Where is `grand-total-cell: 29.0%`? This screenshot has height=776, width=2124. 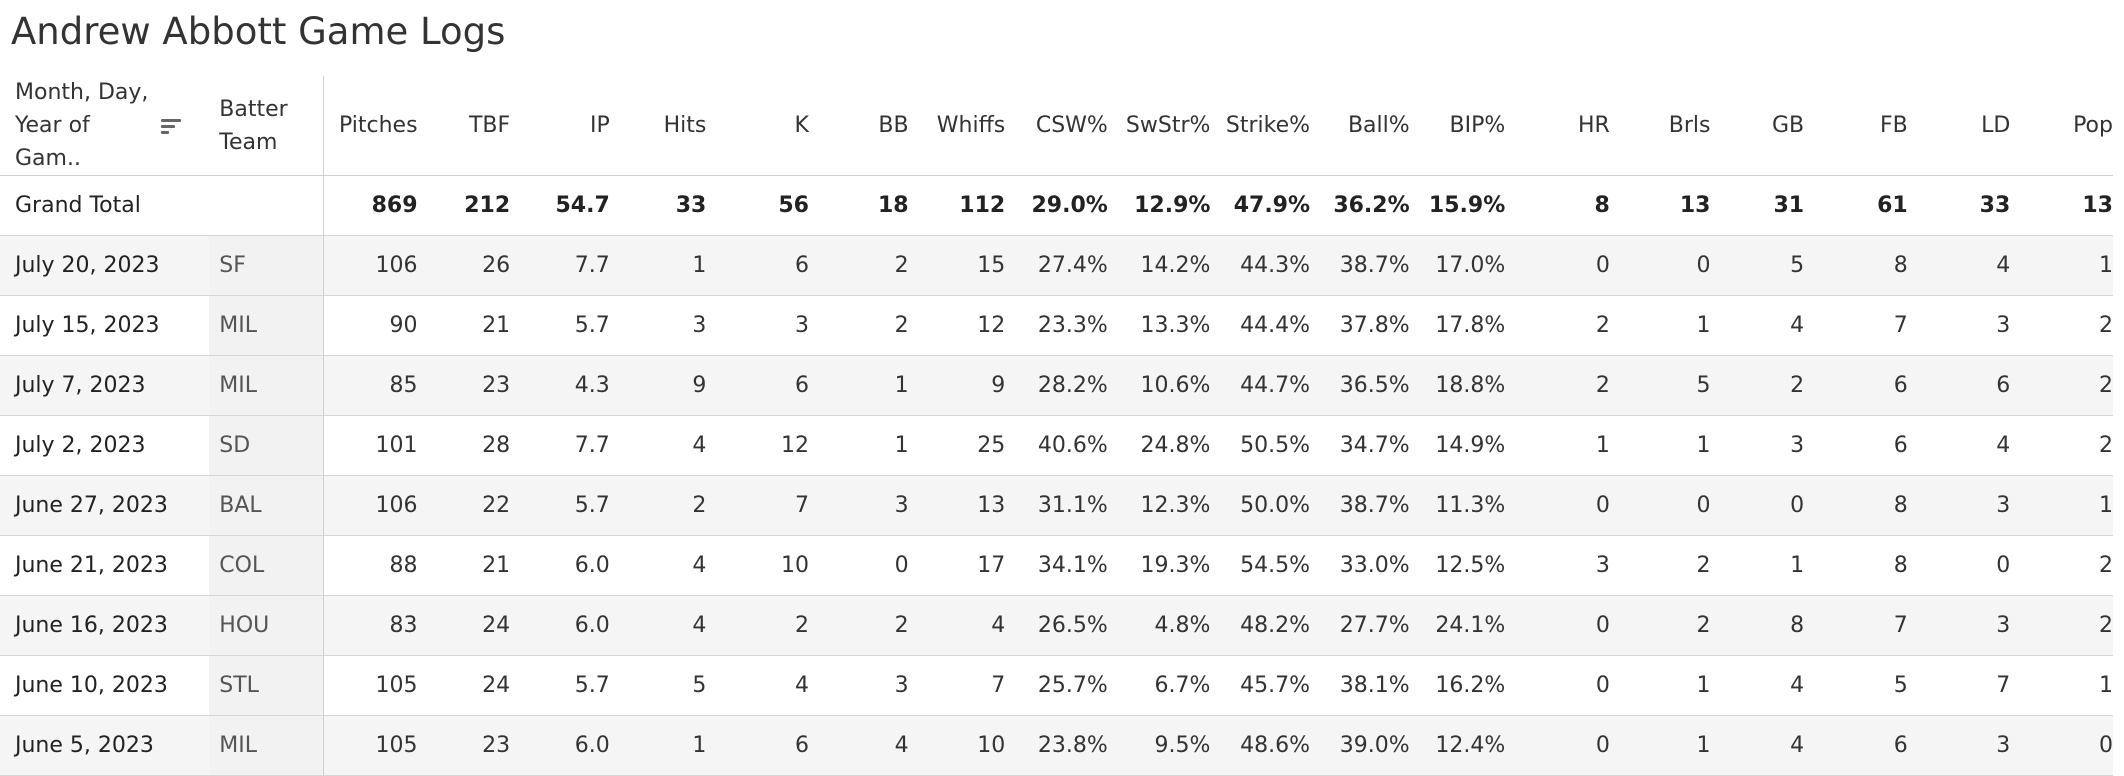 grand-total-cell: 29.0% is located at coordinates (1066, 205).